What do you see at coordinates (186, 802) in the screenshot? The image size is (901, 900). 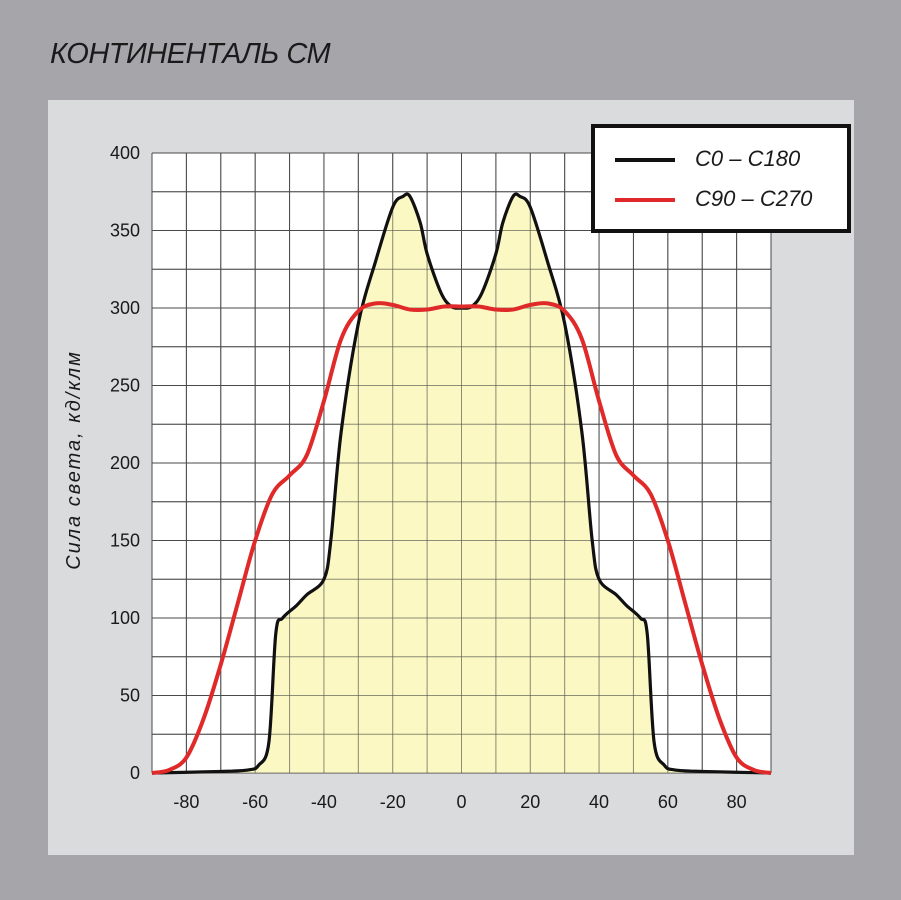 I see `x-tick-label: -80` at bounding box center [186, 802].